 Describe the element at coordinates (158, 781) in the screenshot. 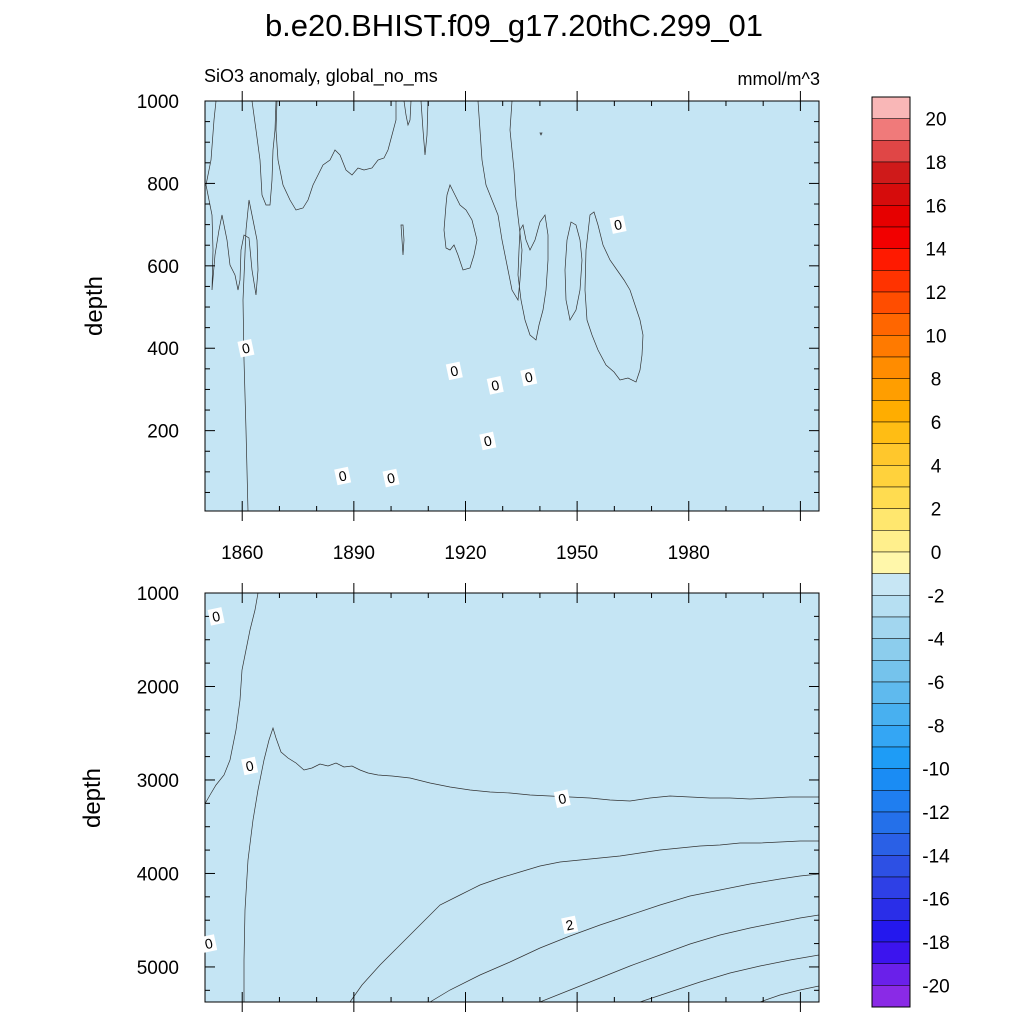

I see `y-tick-label: 3000` at that location.